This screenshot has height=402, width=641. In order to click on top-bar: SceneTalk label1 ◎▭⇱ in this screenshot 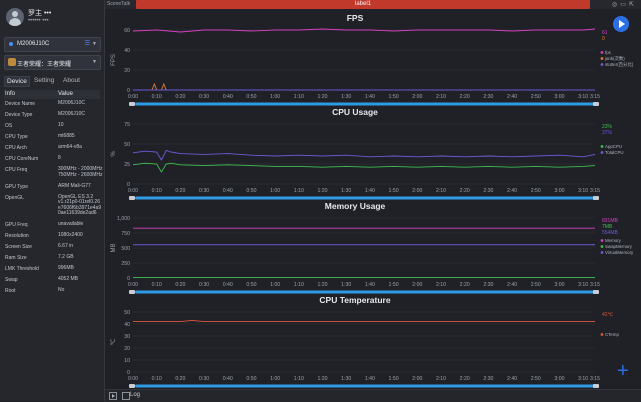, I will do `click(373, 4)`.